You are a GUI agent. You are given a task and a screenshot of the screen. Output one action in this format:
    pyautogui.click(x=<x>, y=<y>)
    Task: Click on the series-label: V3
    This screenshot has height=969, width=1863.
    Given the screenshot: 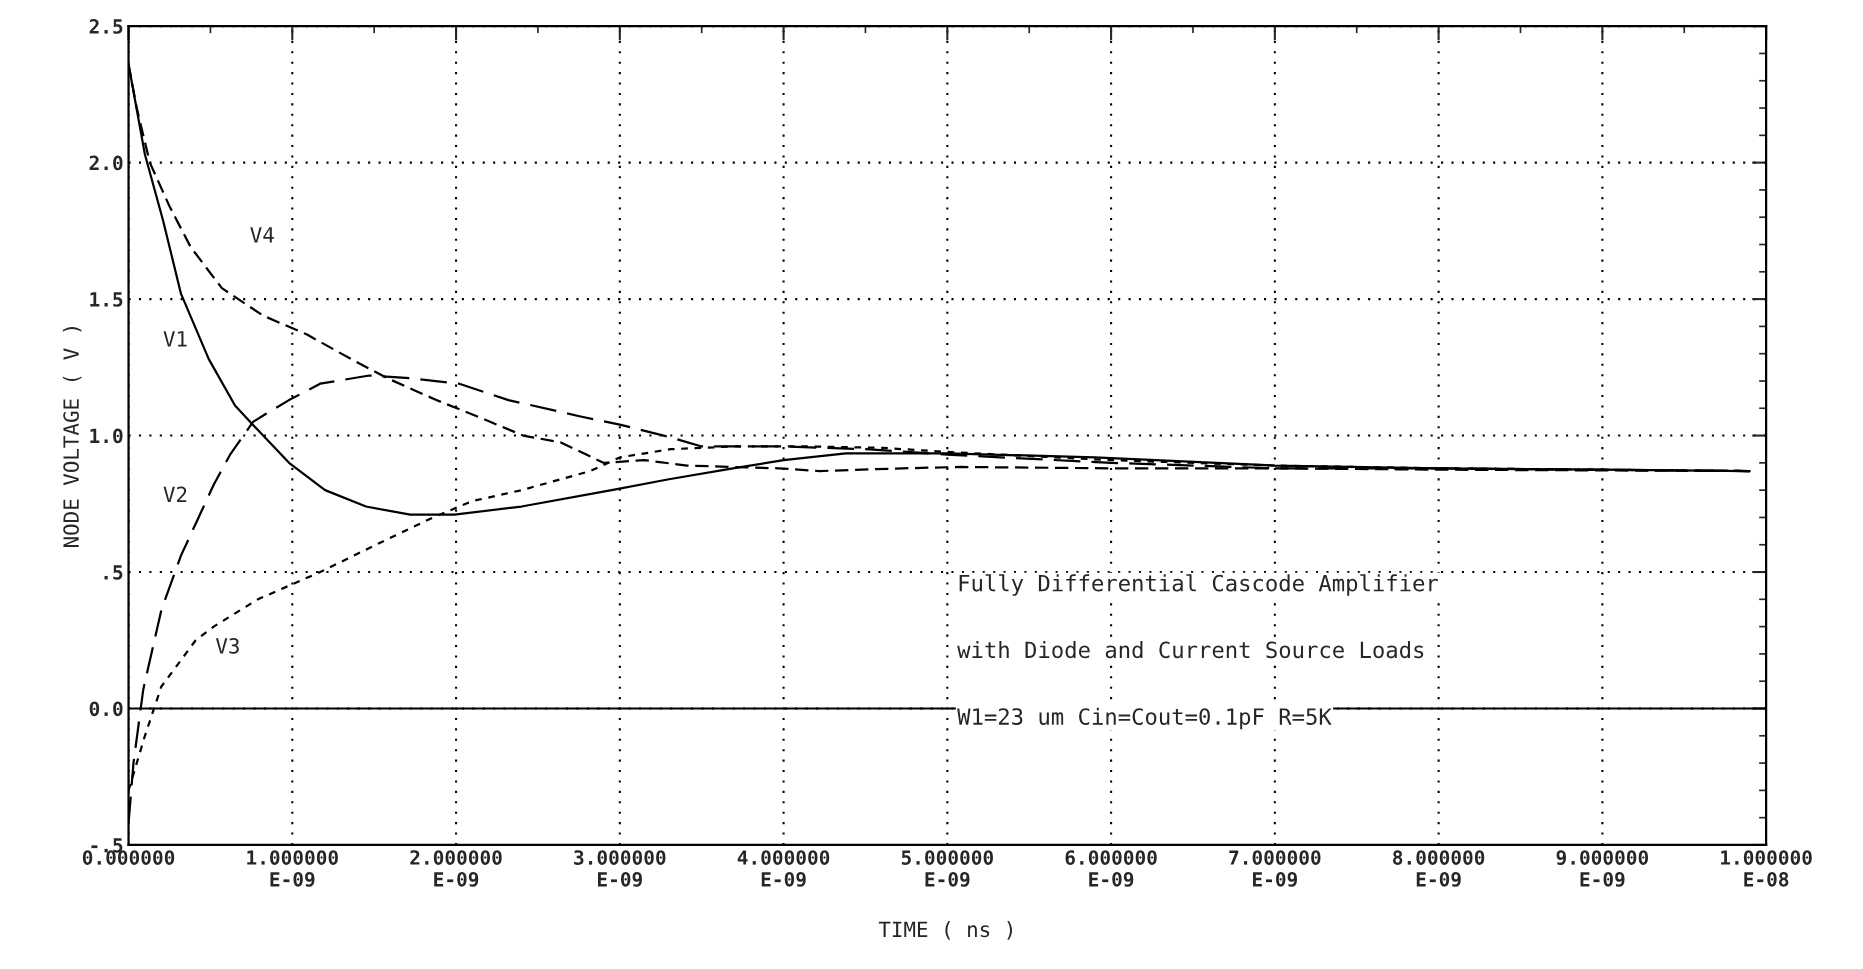 What is the action you would take?
    pyautogui.click(x=227, y=645)
    